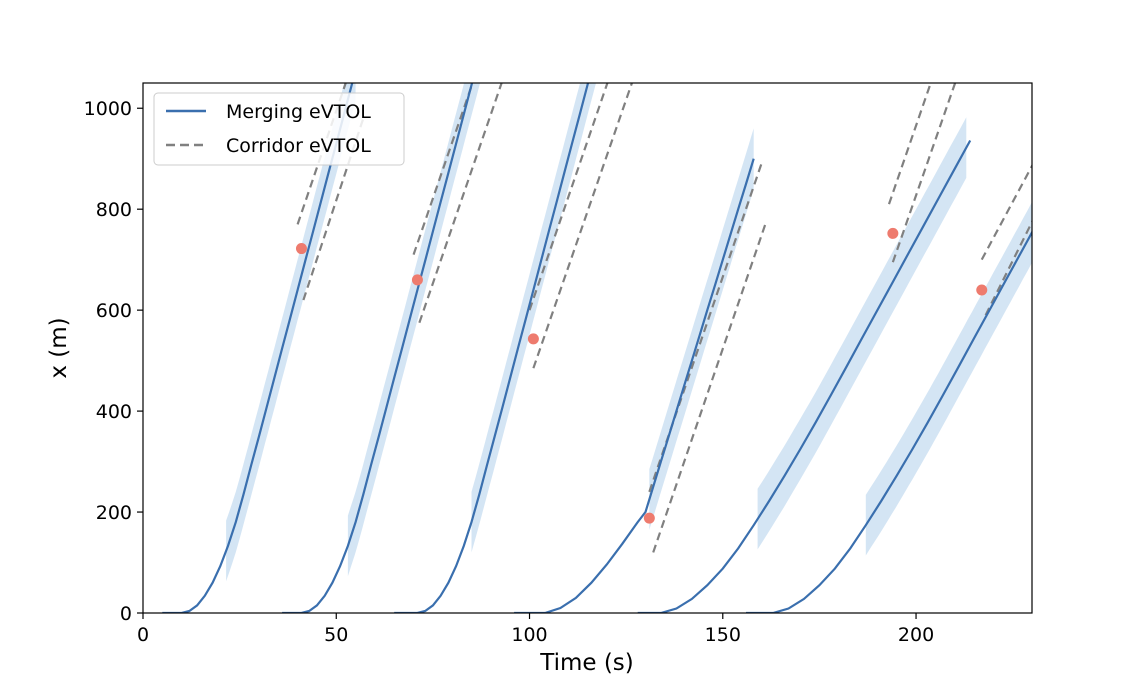 The width and height of the screenshot is (1146, 688). I want to click on x-tick-label: 100, so click(529, 635).